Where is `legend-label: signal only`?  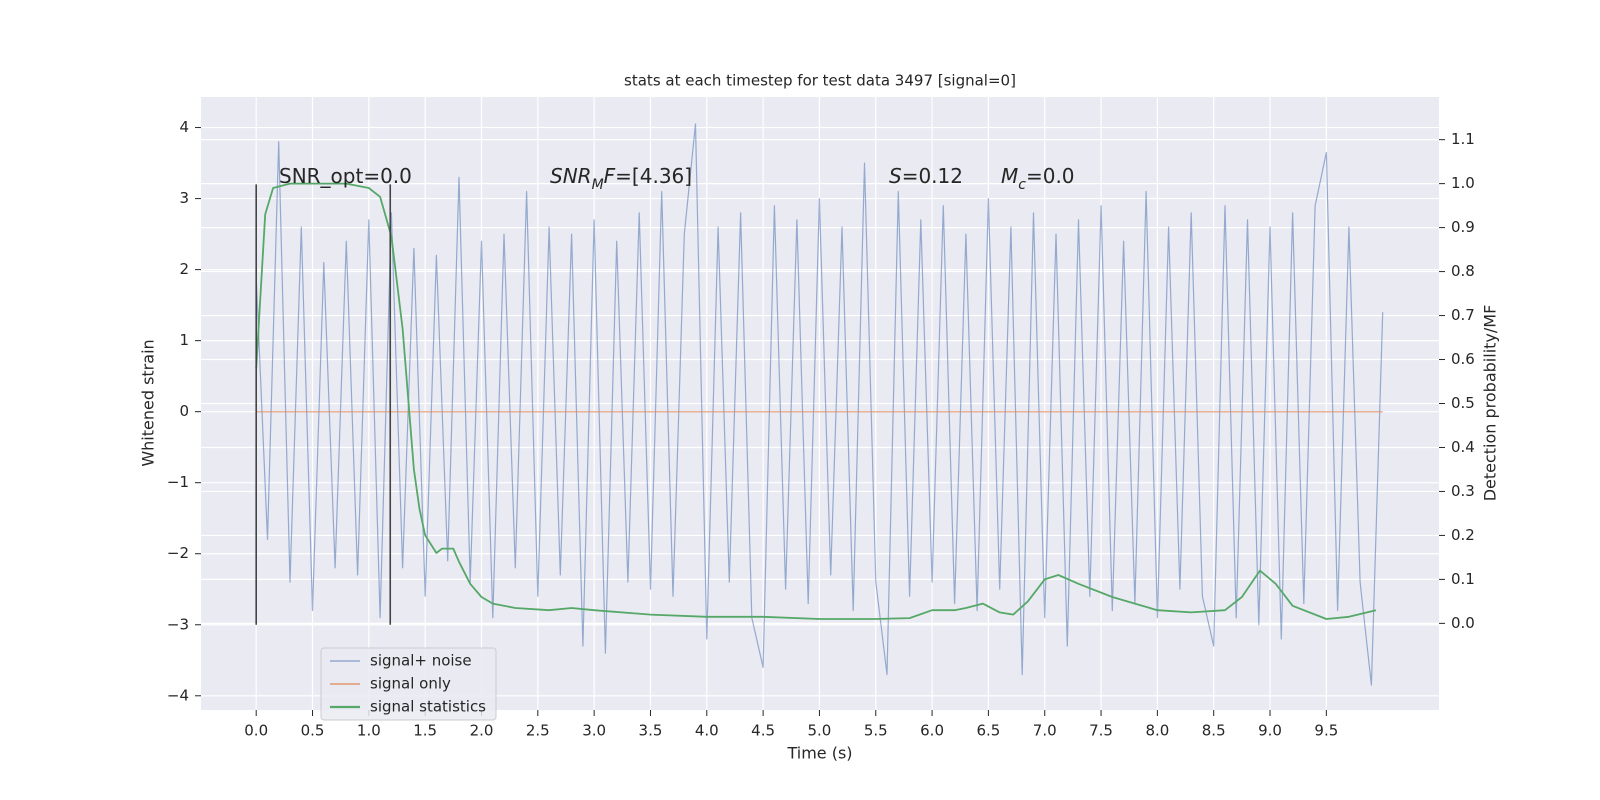
legend-label: signal only is located at coordinates (410, 684).